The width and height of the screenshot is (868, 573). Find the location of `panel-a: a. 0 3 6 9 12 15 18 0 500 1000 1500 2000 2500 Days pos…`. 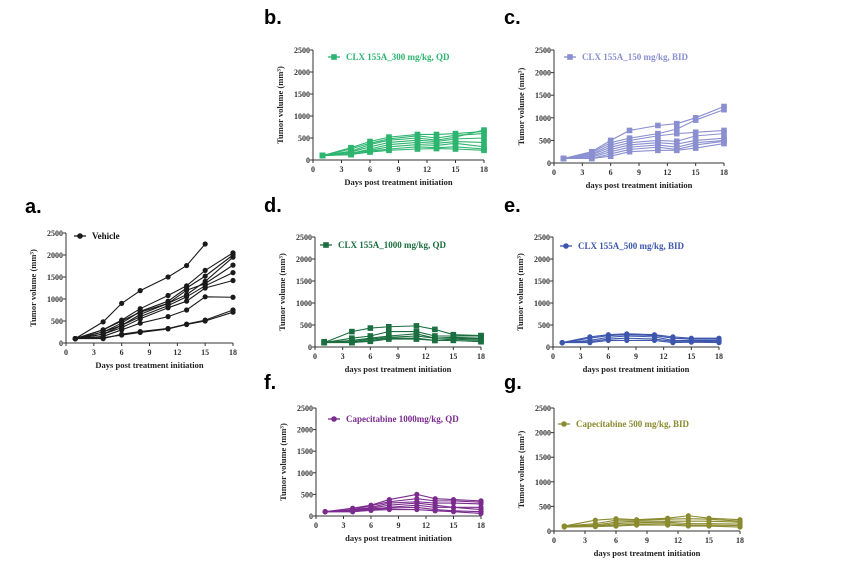

panel-a: a. 0 3 6 9 12 15 18 0 500 1000 1500 2000 2500 Days pos… is located at coordinates (131, 283).